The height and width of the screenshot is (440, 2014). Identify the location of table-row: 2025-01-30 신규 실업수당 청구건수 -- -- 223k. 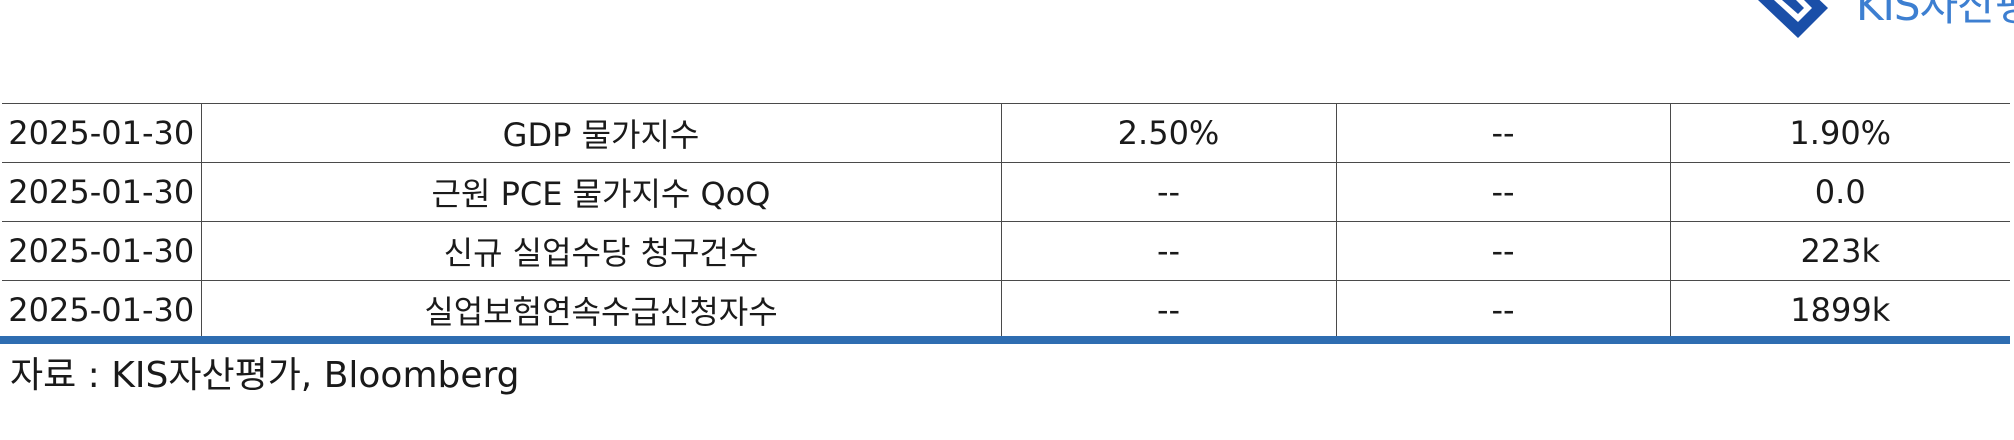
(1006, 251).